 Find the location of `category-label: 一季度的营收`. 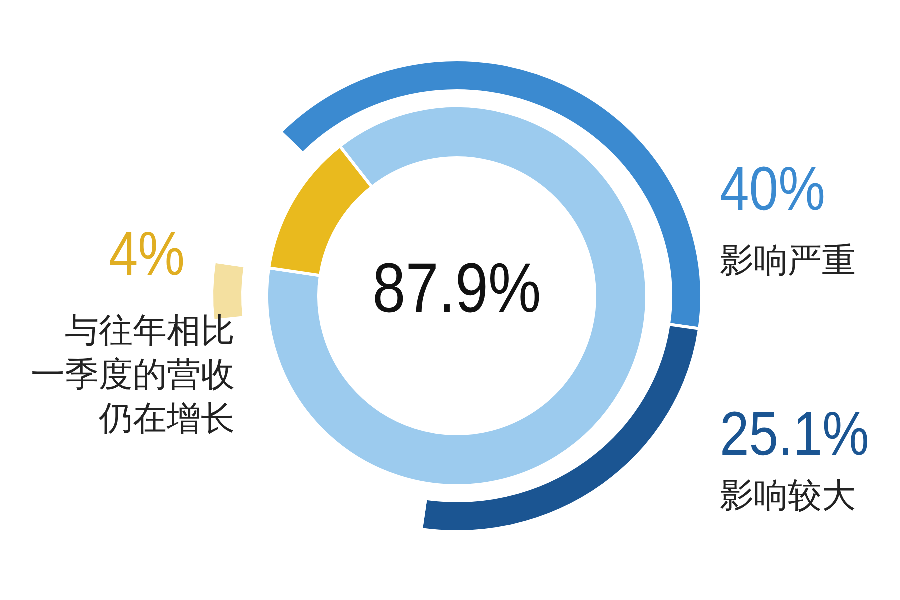

category-label: 一季度的营收 is located at coordinates (133, 375).